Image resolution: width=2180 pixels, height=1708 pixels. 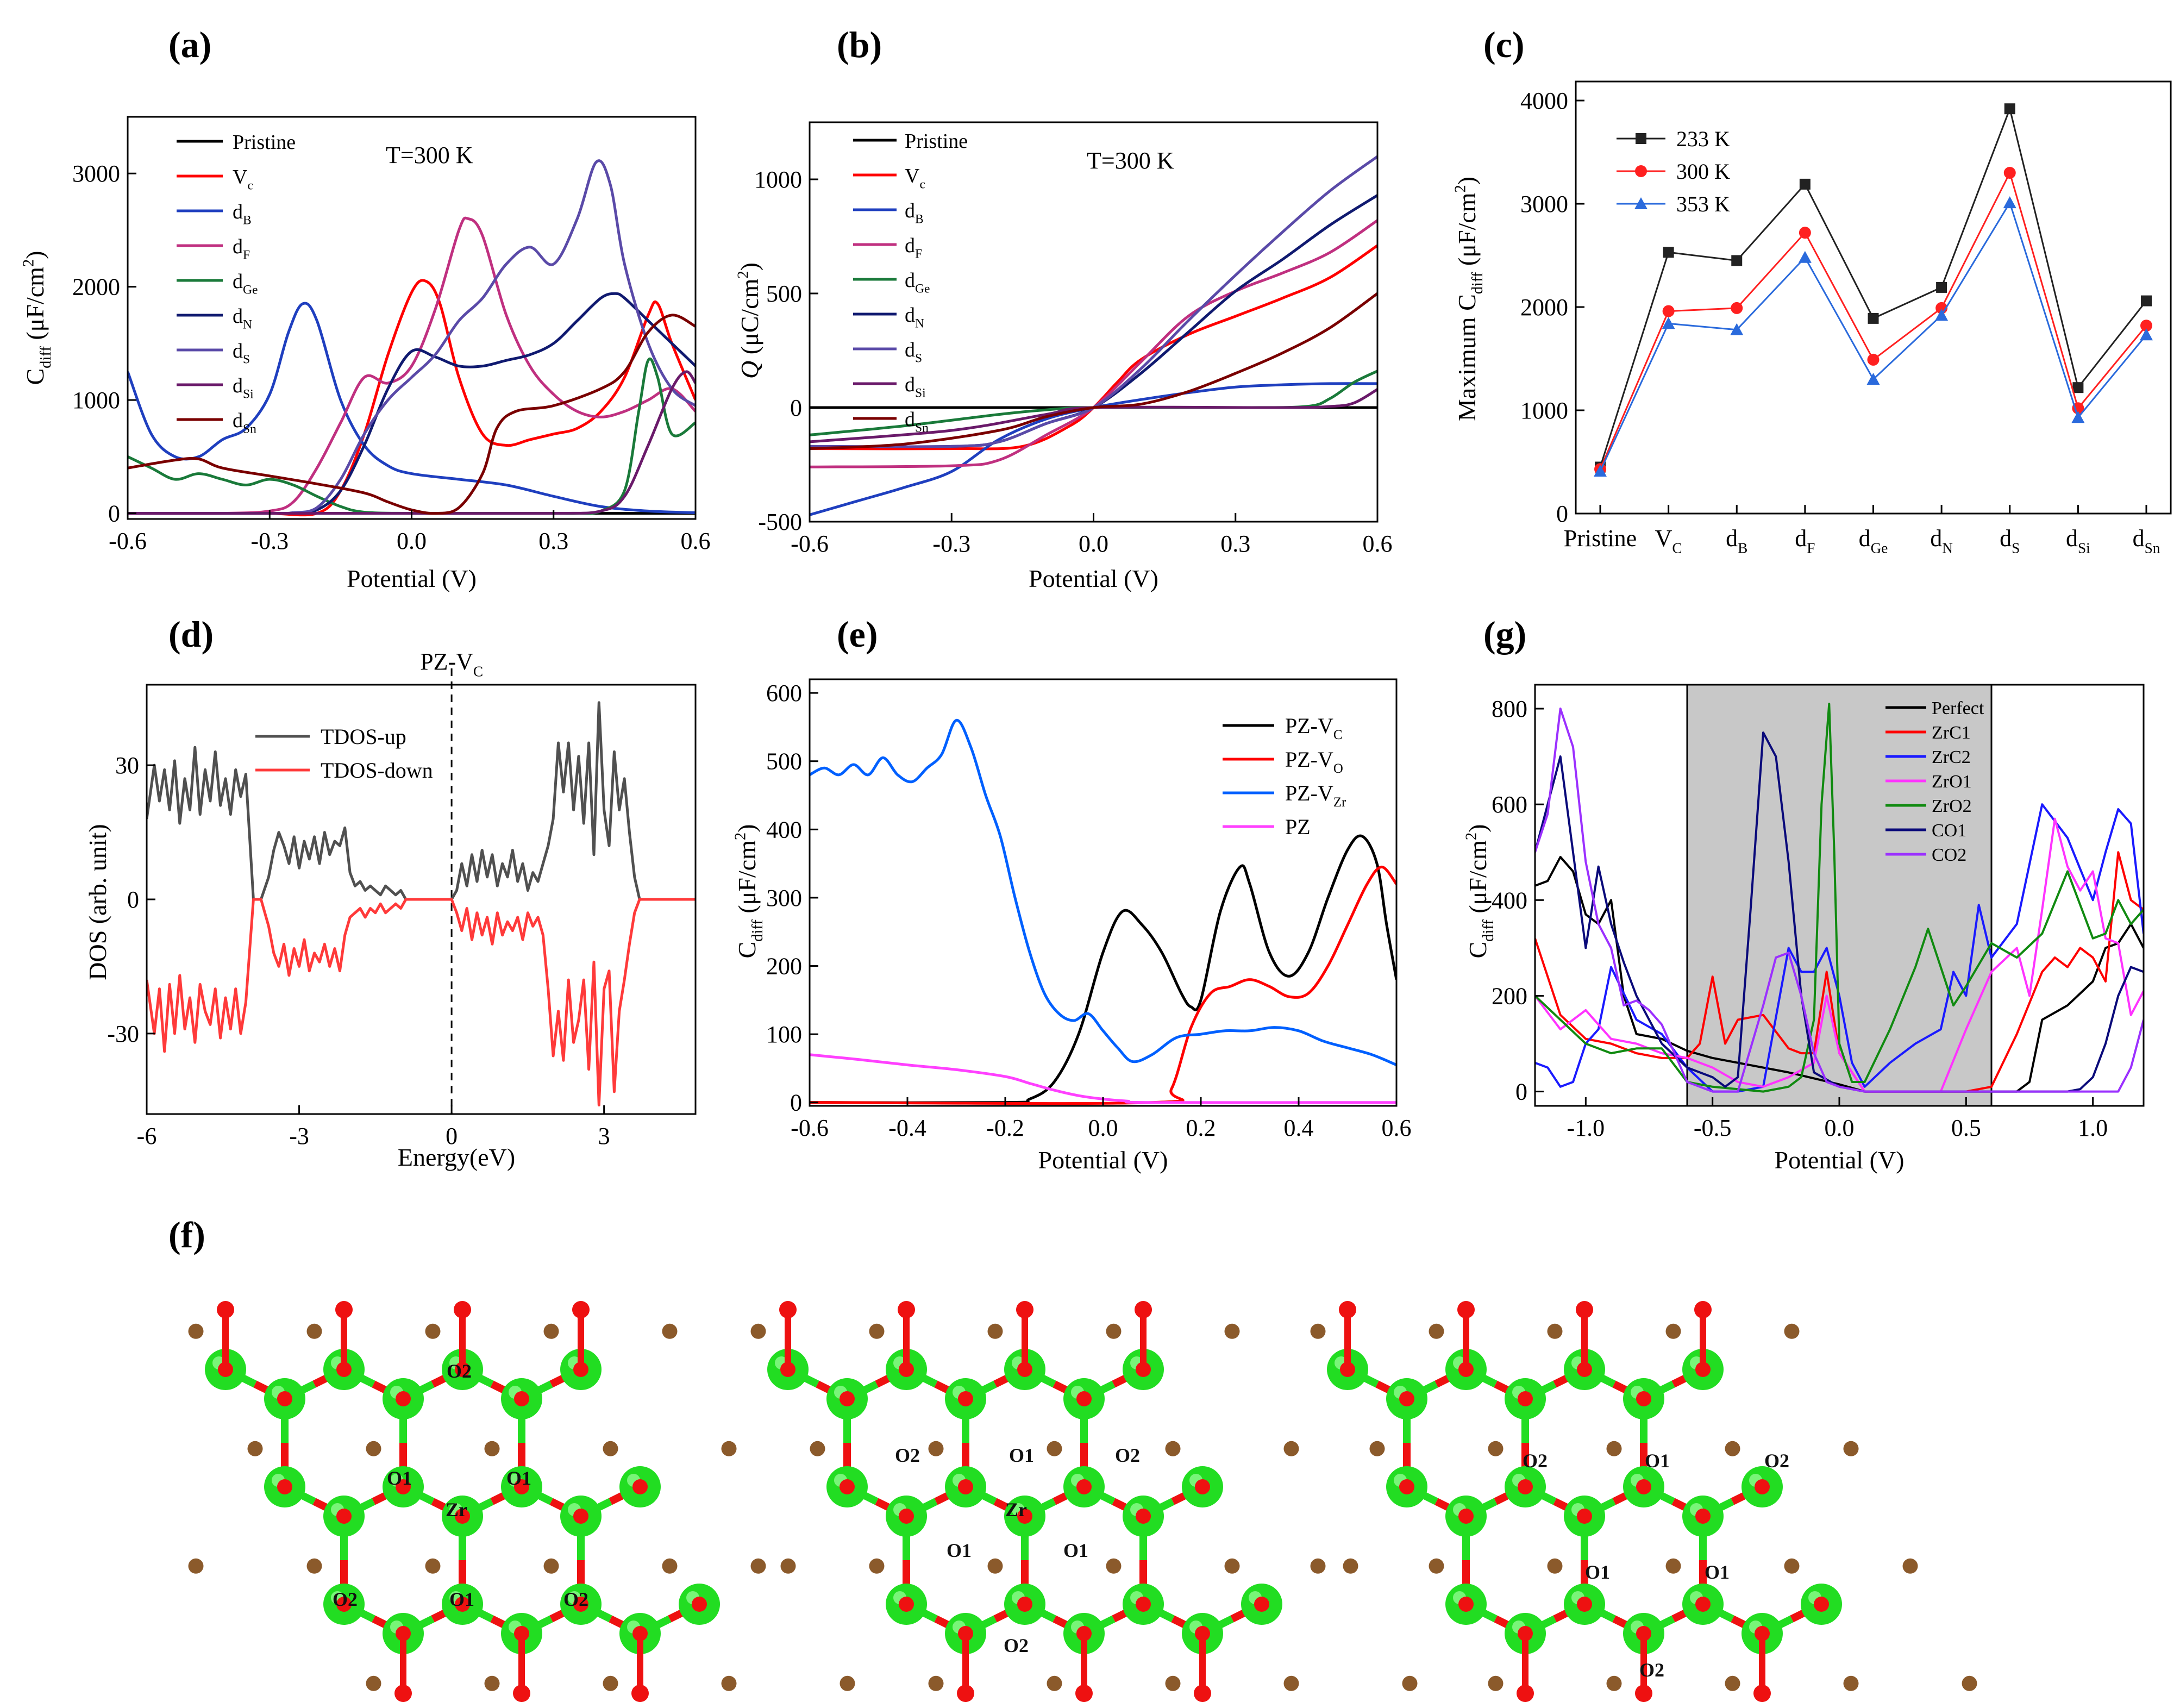 I want to click on series-line-d_S, so click(x=1093, y=301).